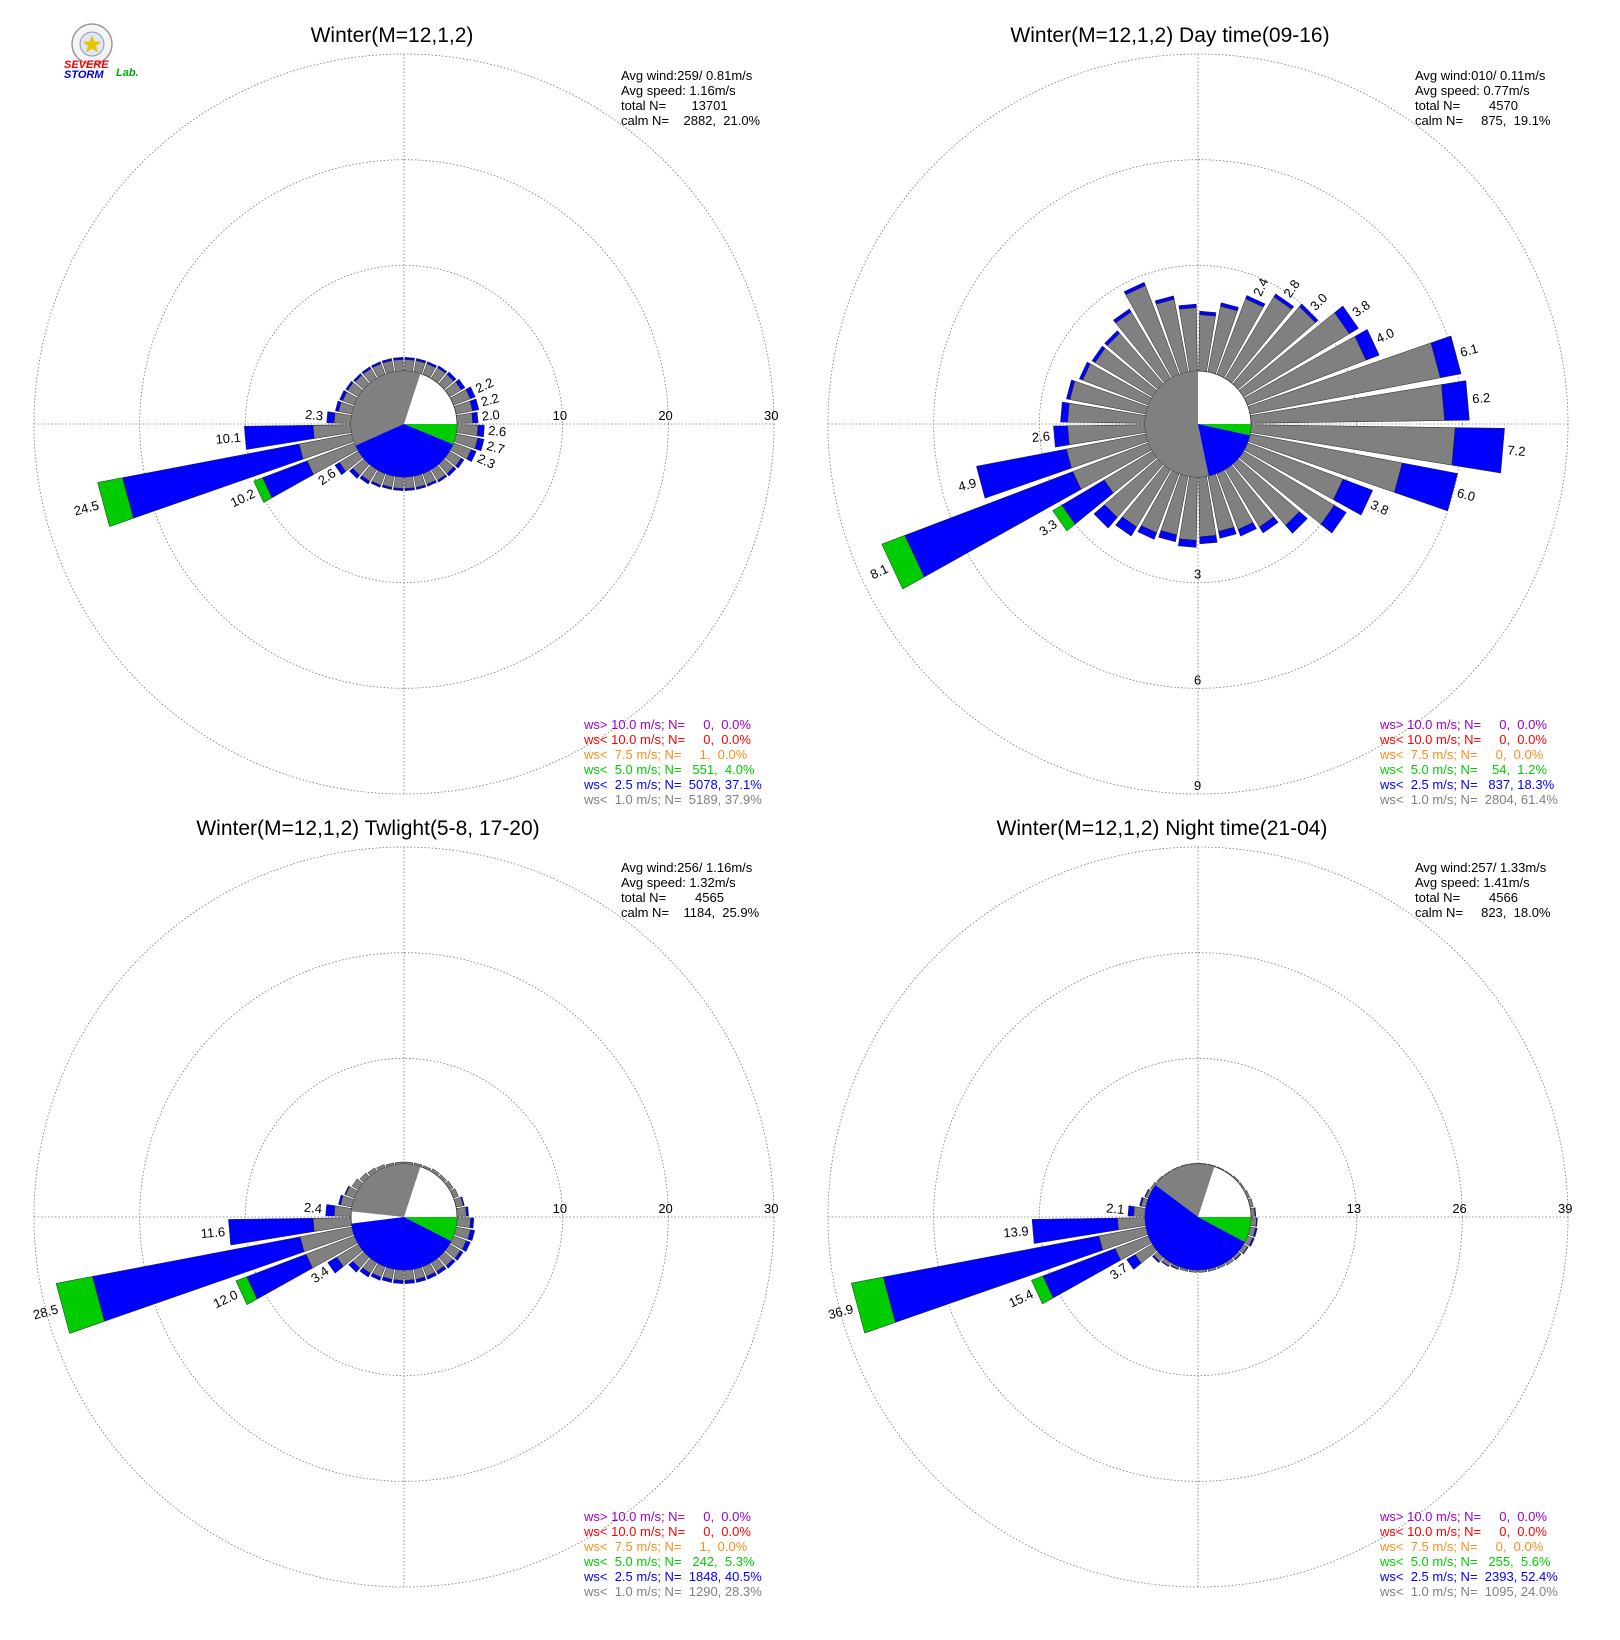 This screenshot has width=1620, height=1640. Describe the element at coordinates (672, 1576) in the screenshot. I see `legend-entry: ws< 2.5 m/s; N= 1848, 40.5%` at that location.